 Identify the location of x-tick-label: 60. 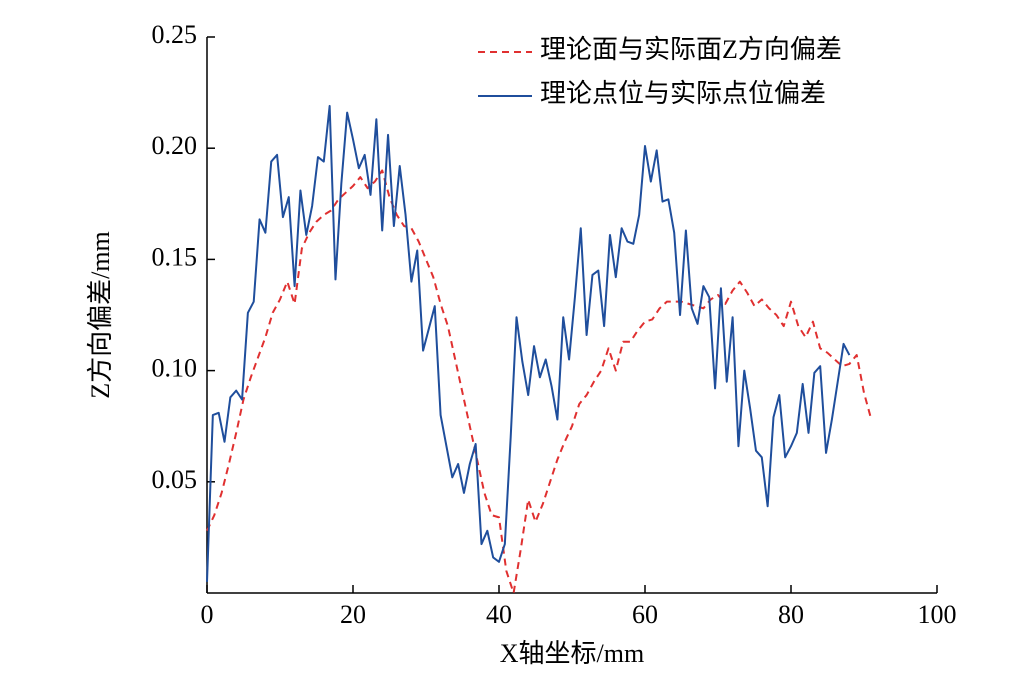
(645, 614).